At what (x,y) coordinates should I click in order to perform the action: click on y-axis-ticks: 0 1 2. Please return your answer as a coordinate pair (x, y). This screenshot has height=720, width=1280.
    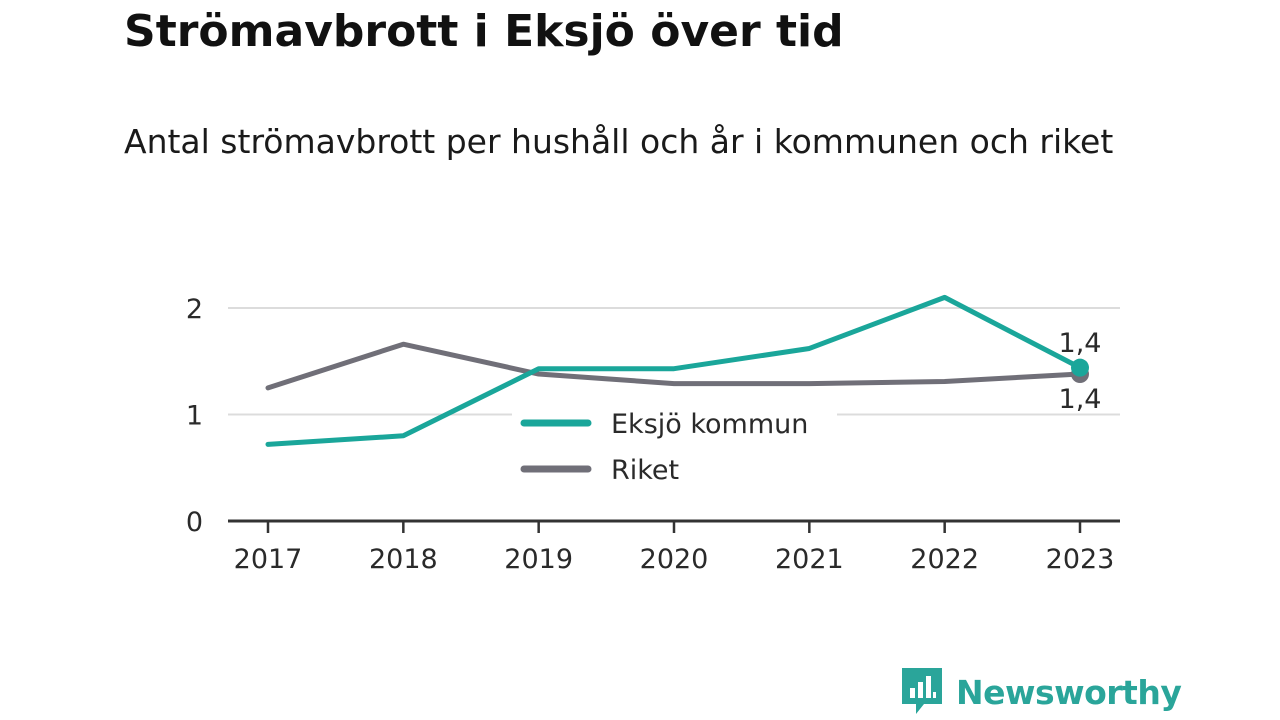
    Looking at the image, I should click on (194, 416).